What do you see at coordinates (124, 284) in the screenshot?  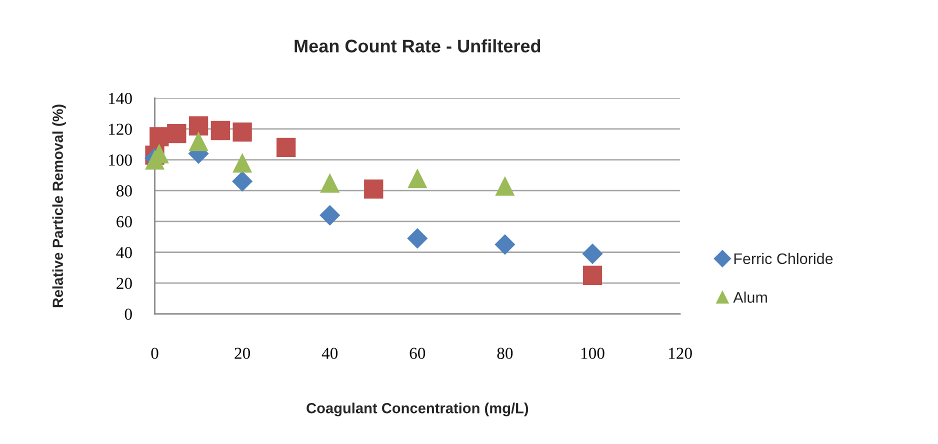 I see `y-tick-label: 20` at bounding box center [124, 284].